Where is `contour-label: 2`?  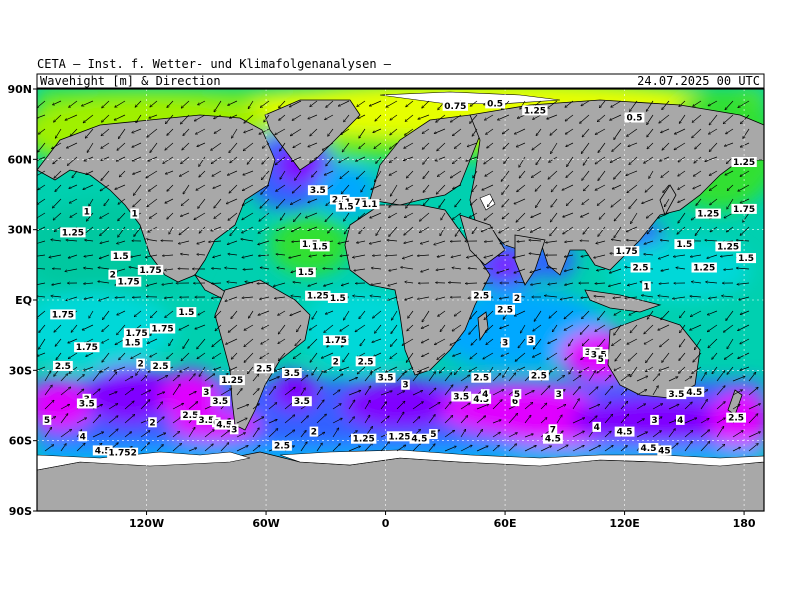 contour-label: 2 is located at coordinates (140, 364).